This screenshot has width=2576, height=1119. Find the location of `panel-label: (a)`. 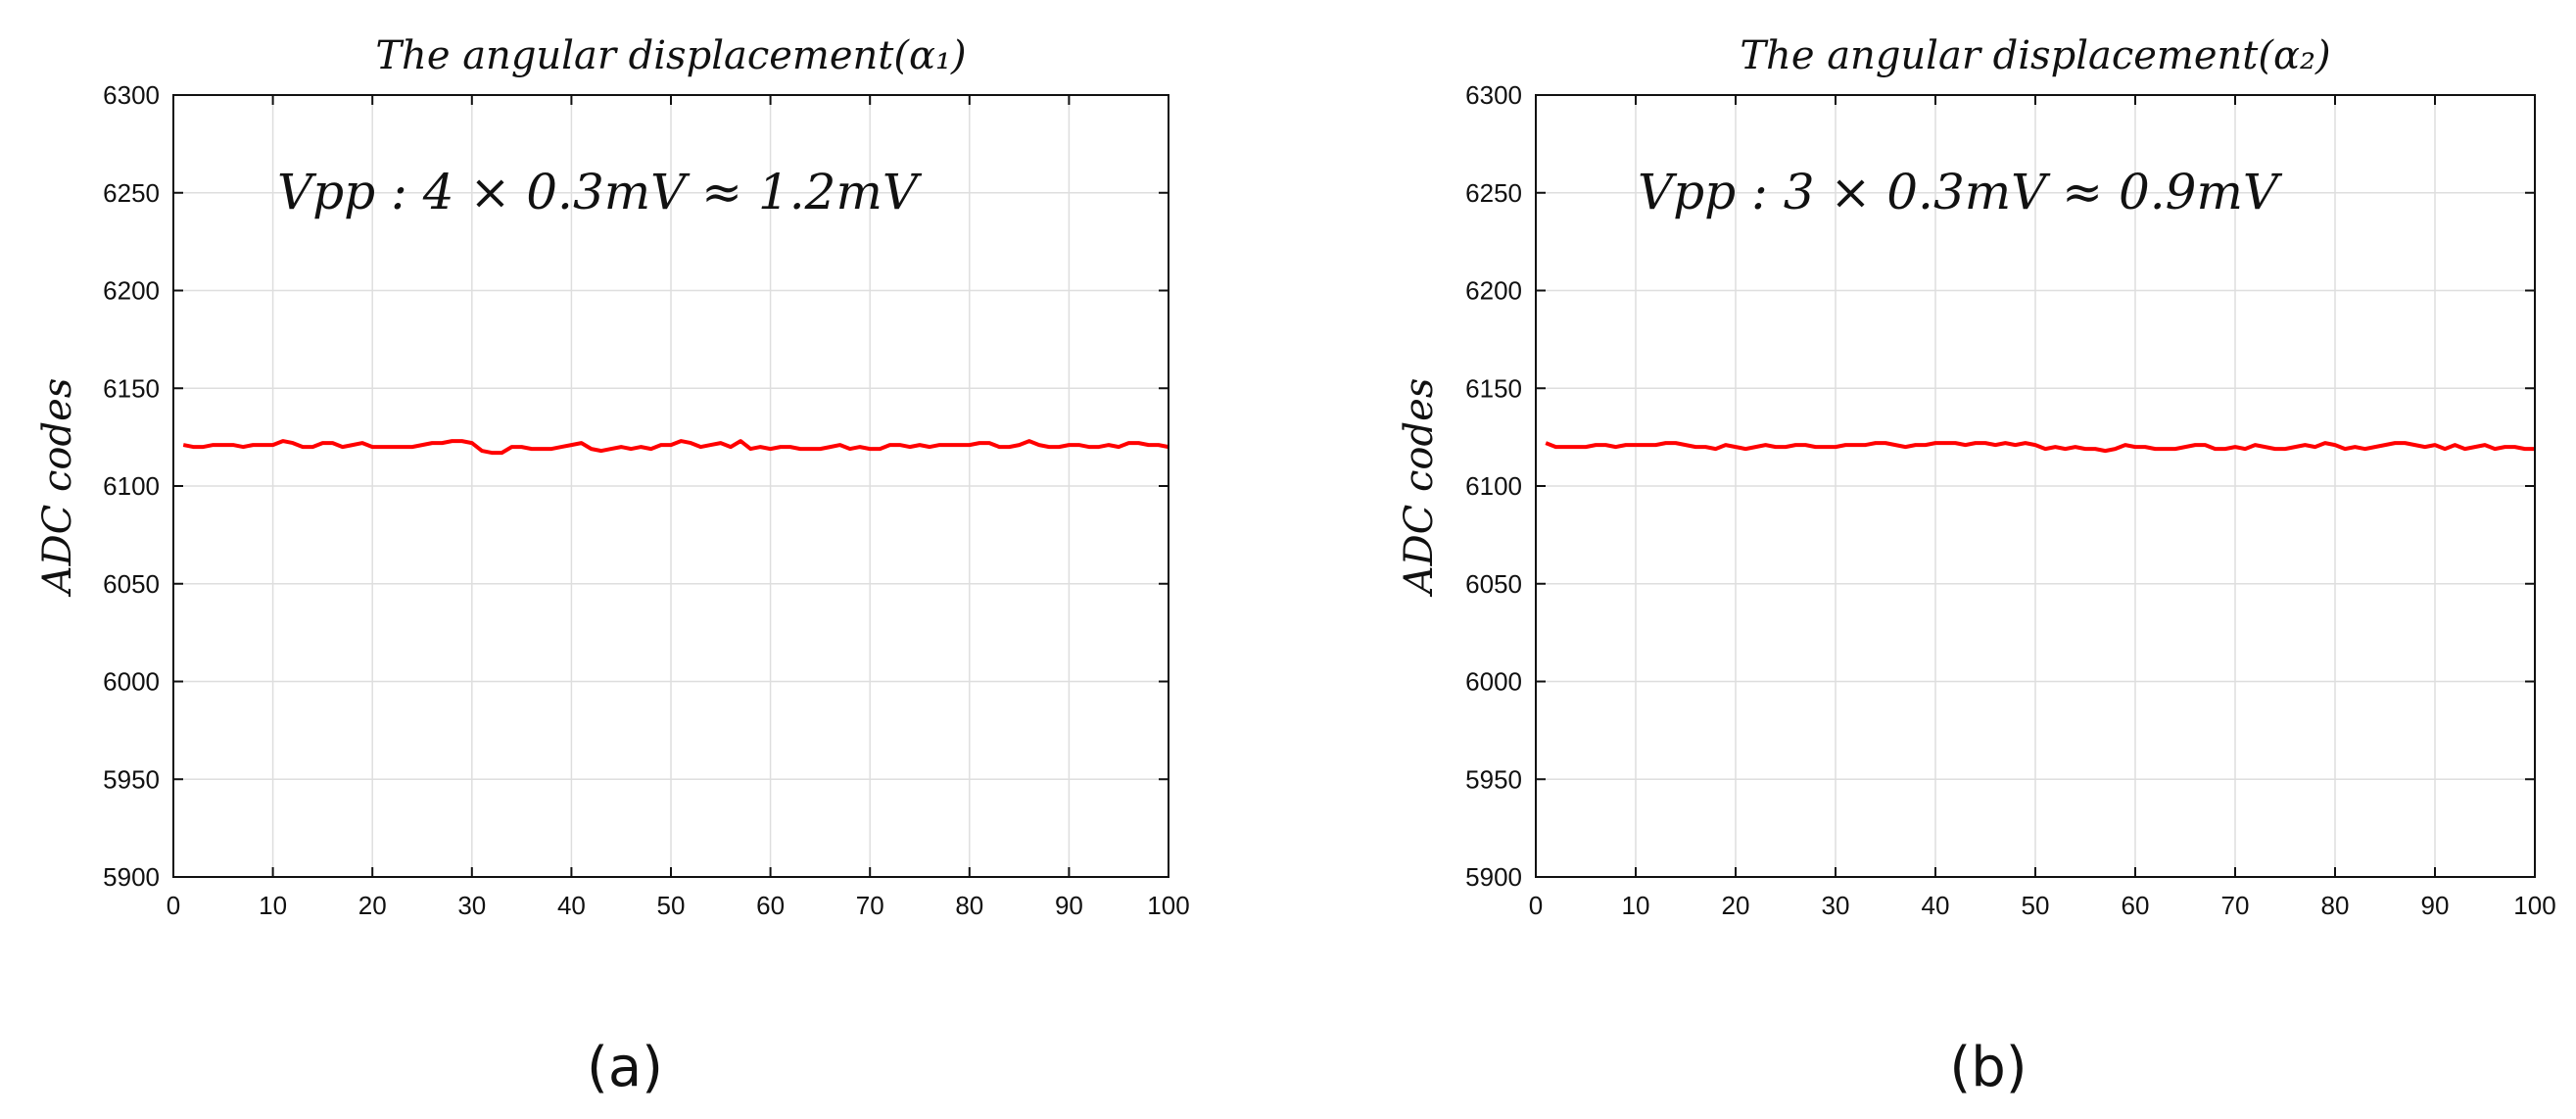

panel-label: (a) is located at coordinates (625, 1068).